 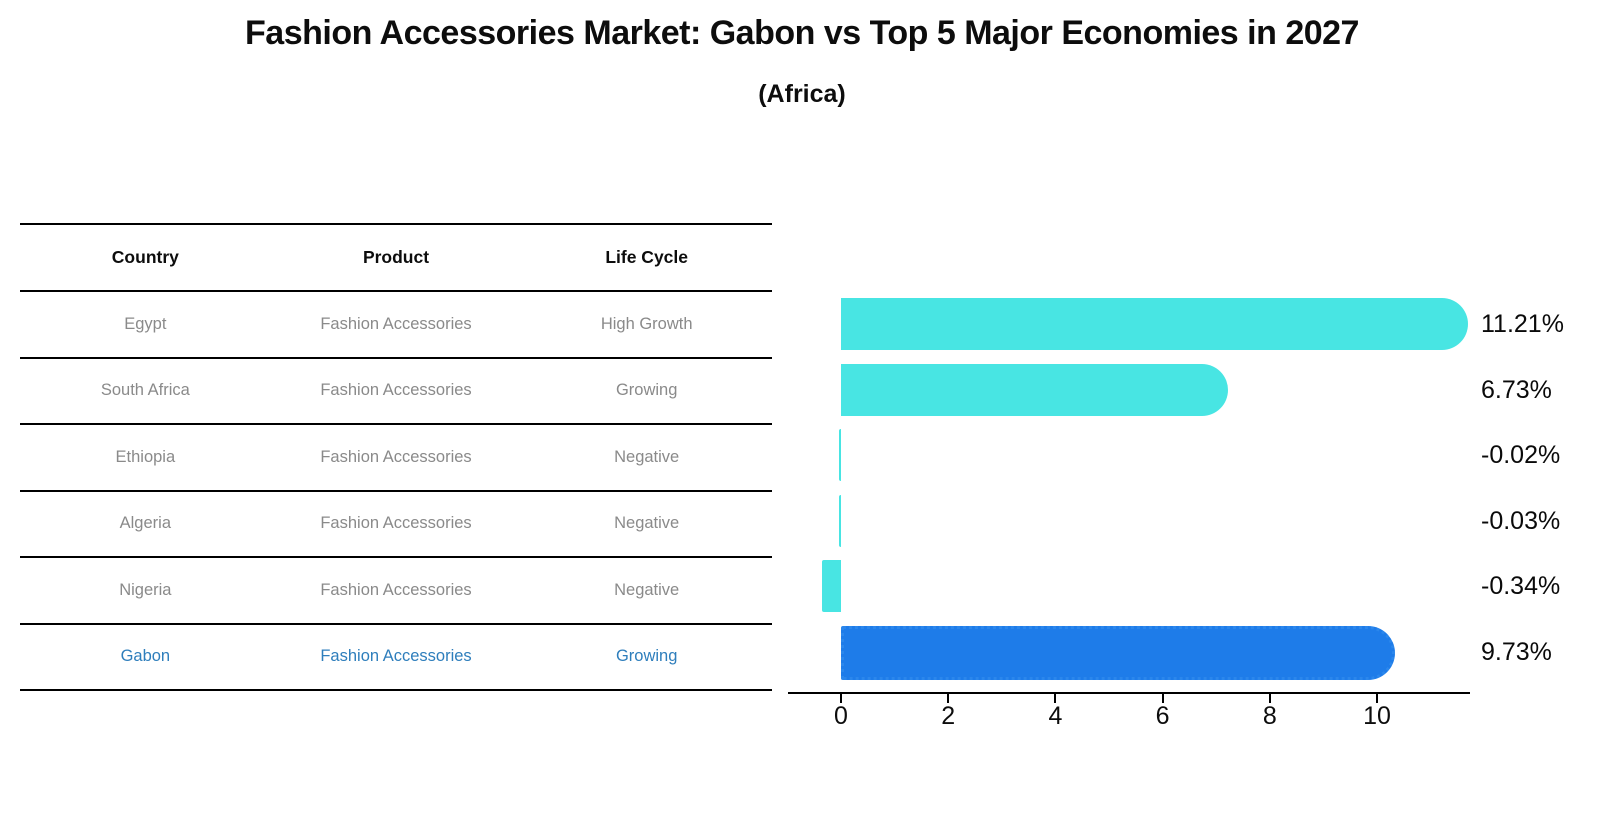 I want to click on table-row: Ethiopia Fashion Accessories Negative, so click(x=396, y=458).